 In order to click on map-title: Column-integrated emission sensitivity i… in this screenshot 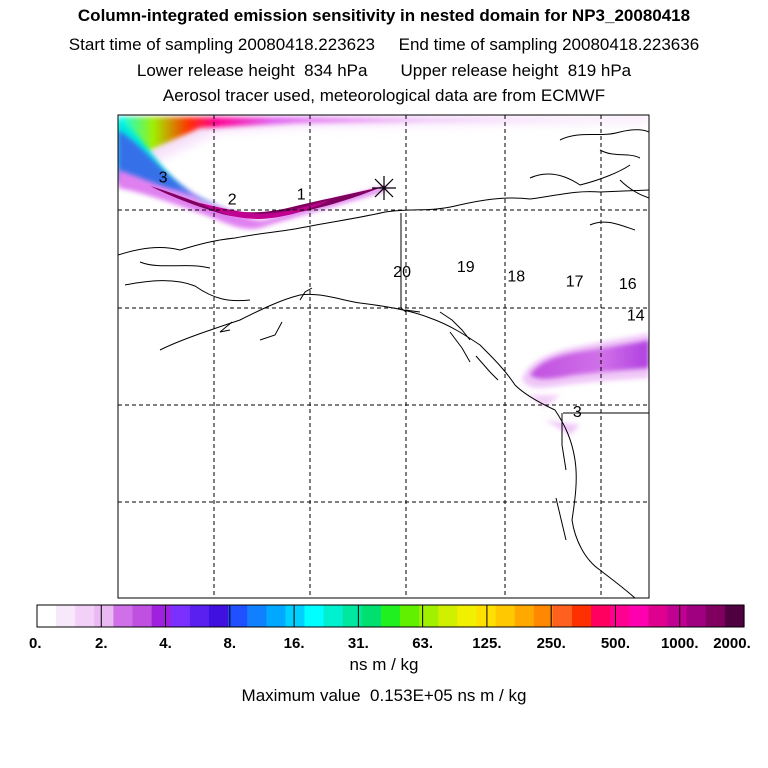, I will do `click(384, 15)`.